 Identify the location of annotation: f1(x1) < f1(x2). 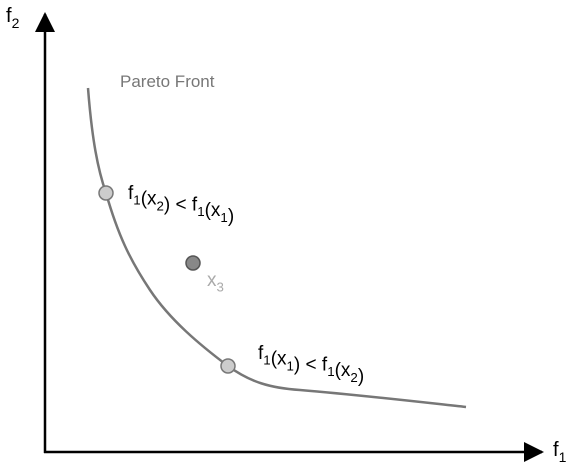
(311, 365).